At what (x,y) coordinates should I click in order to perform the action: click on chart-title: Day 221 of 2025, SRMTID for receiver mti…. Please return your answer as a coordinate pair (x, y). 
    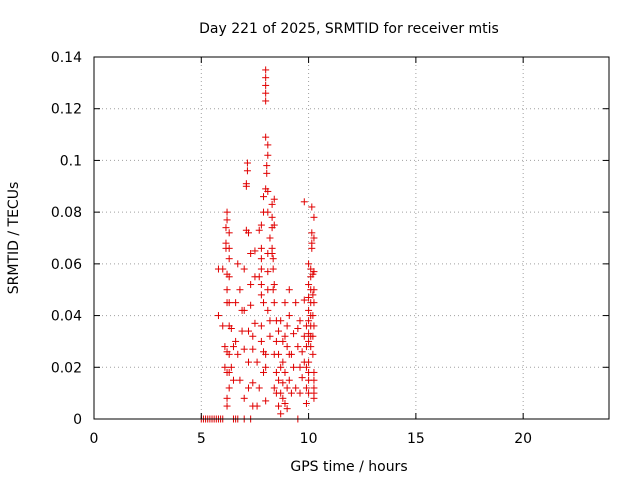
    Looking at the image, I should click on (349, 29).